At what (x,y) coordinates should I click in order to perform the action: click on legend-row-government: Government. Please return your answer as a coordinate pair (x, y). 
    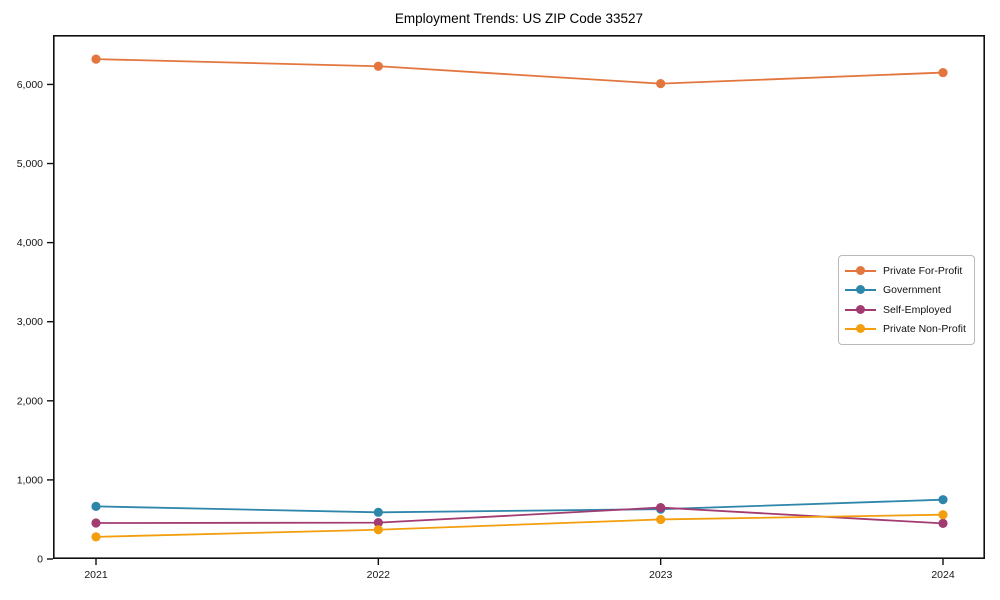
    Looking at the image, I should click on (909, 291).